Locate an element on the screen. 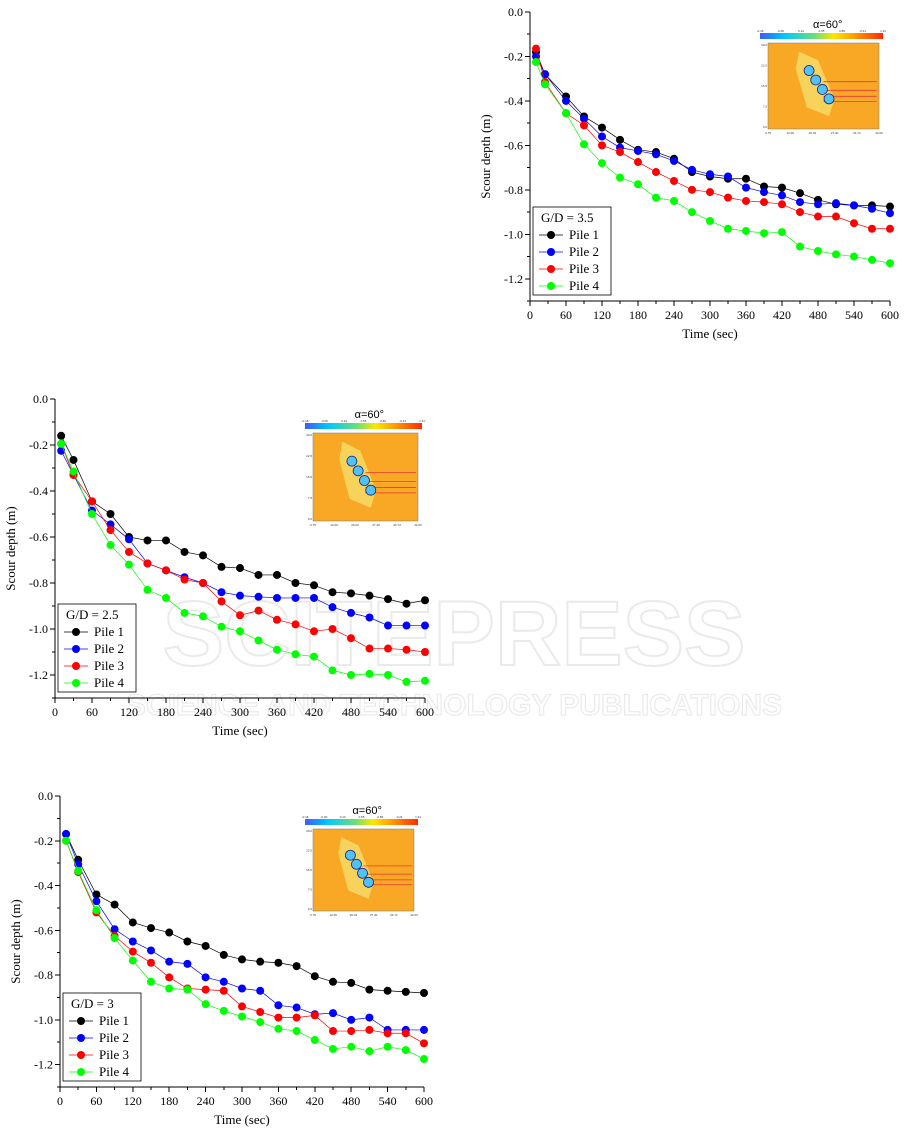 This screenshot has height=1138, width=908. inset-y-tick-label: 0.0 is located at coordinates (765, 127).